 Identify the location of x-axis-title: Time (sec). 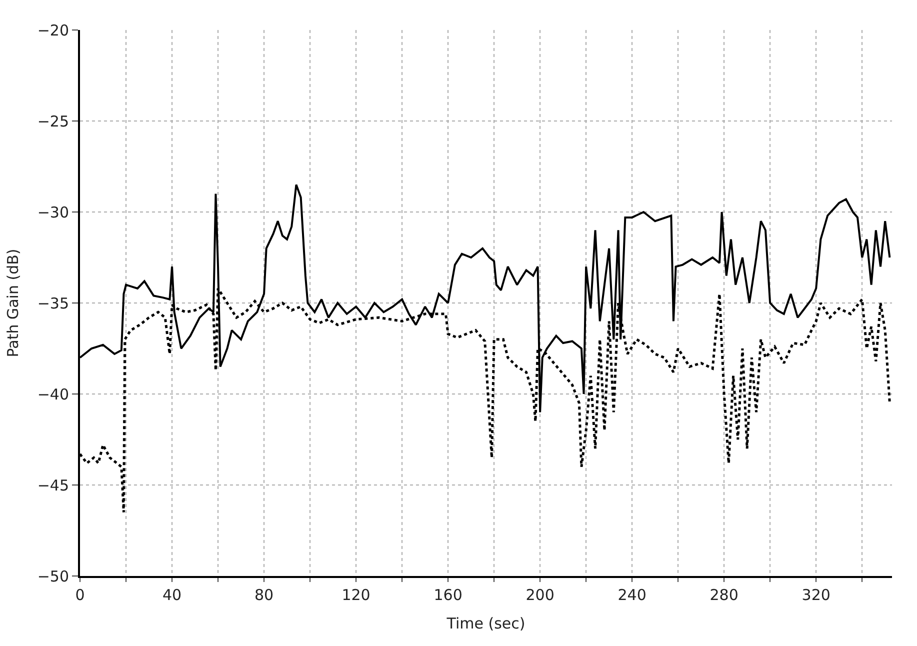
(486, 623).